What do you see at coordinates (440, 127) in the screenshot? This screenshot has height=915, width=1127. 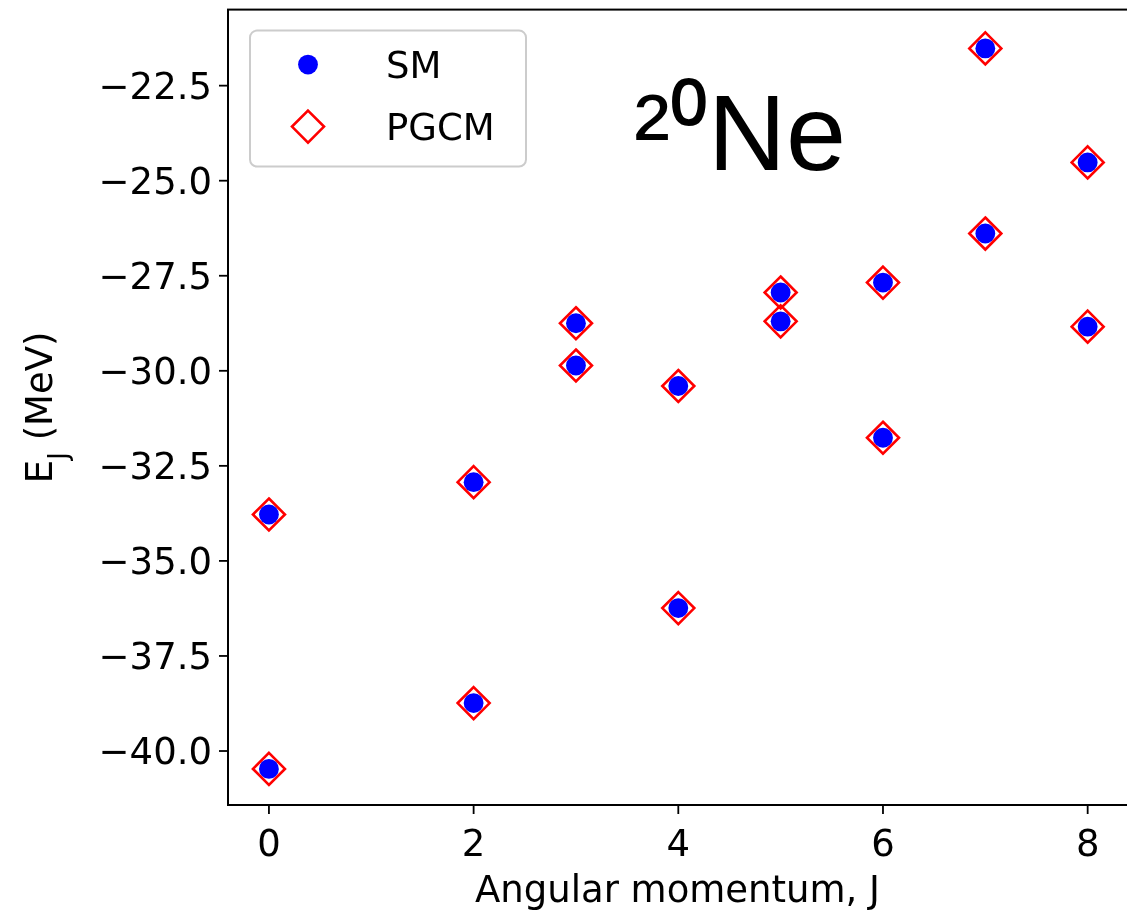 I see `legend-label: PGCM` at bounding box center [440, 127].